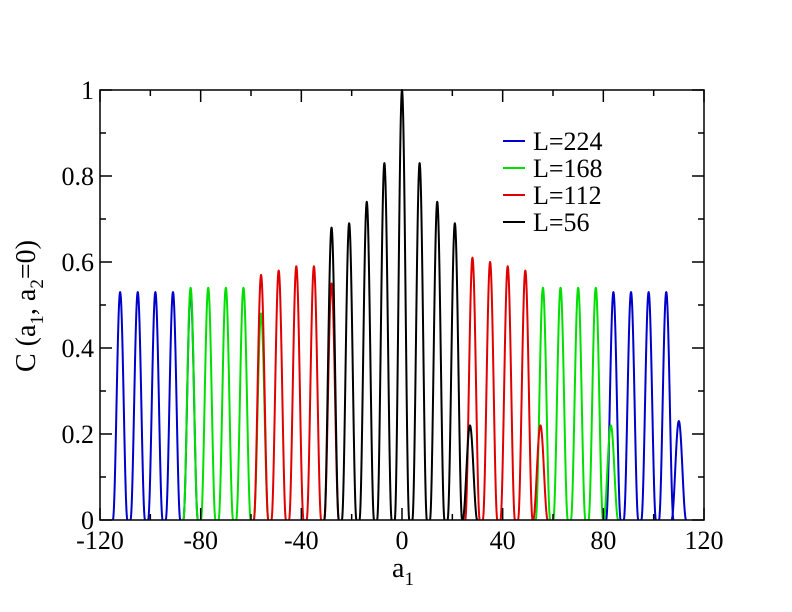 Image resolution: width=792 pixels, height=612 pixels. Describe the element at coordinates (568, 141) in the screenshot. I see `legend-label-0: L=224` at that location.